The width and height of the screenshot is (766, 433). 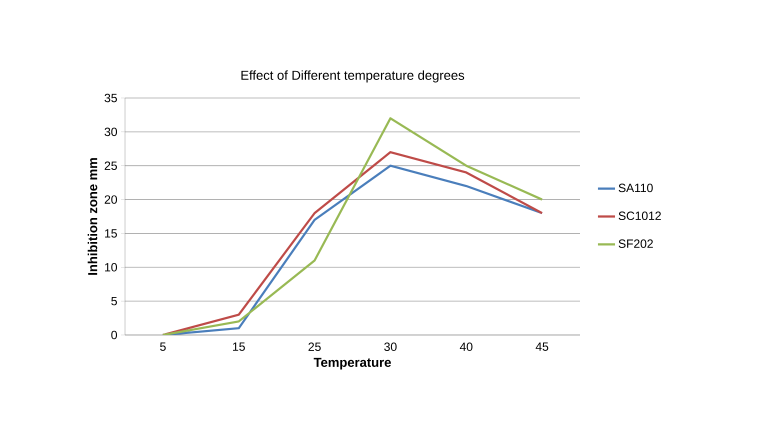 What do you see at coordinates (114, 335) in the screenshot?
I see `y-tick-label: 0` at bounding box center [114, 335].